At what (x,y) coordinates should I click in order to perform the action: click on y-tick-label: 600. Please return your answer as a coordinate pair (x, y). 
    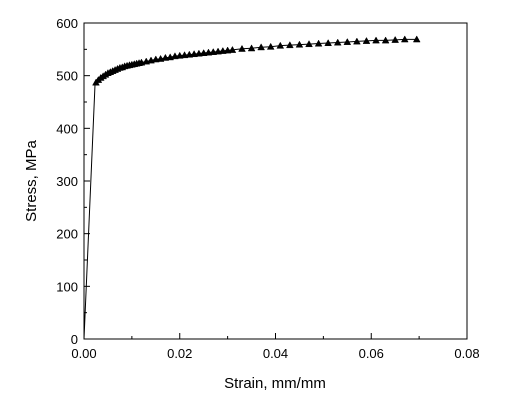
    Looking at the image, I should click on (67, 23).